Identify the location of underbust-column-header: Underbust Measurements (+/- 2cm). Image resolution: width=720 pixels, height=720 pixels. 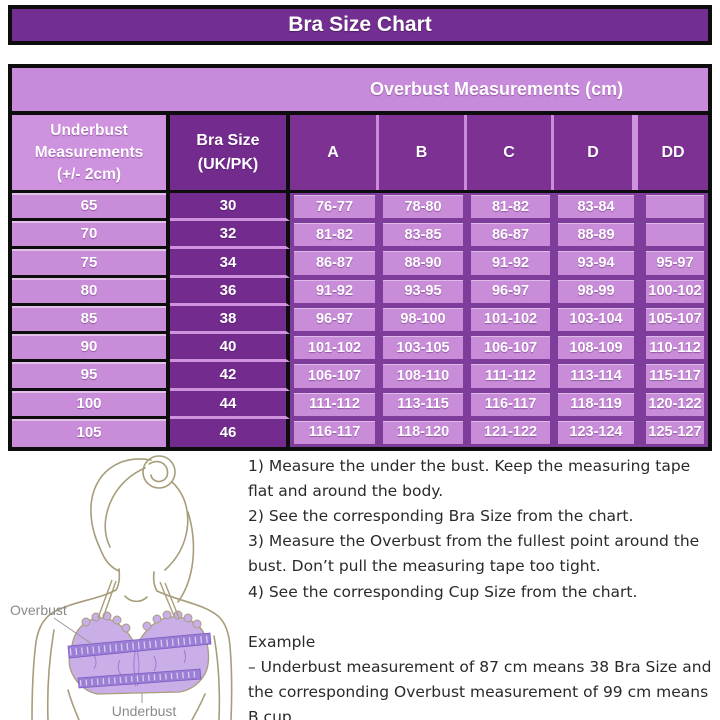
(91, 152).